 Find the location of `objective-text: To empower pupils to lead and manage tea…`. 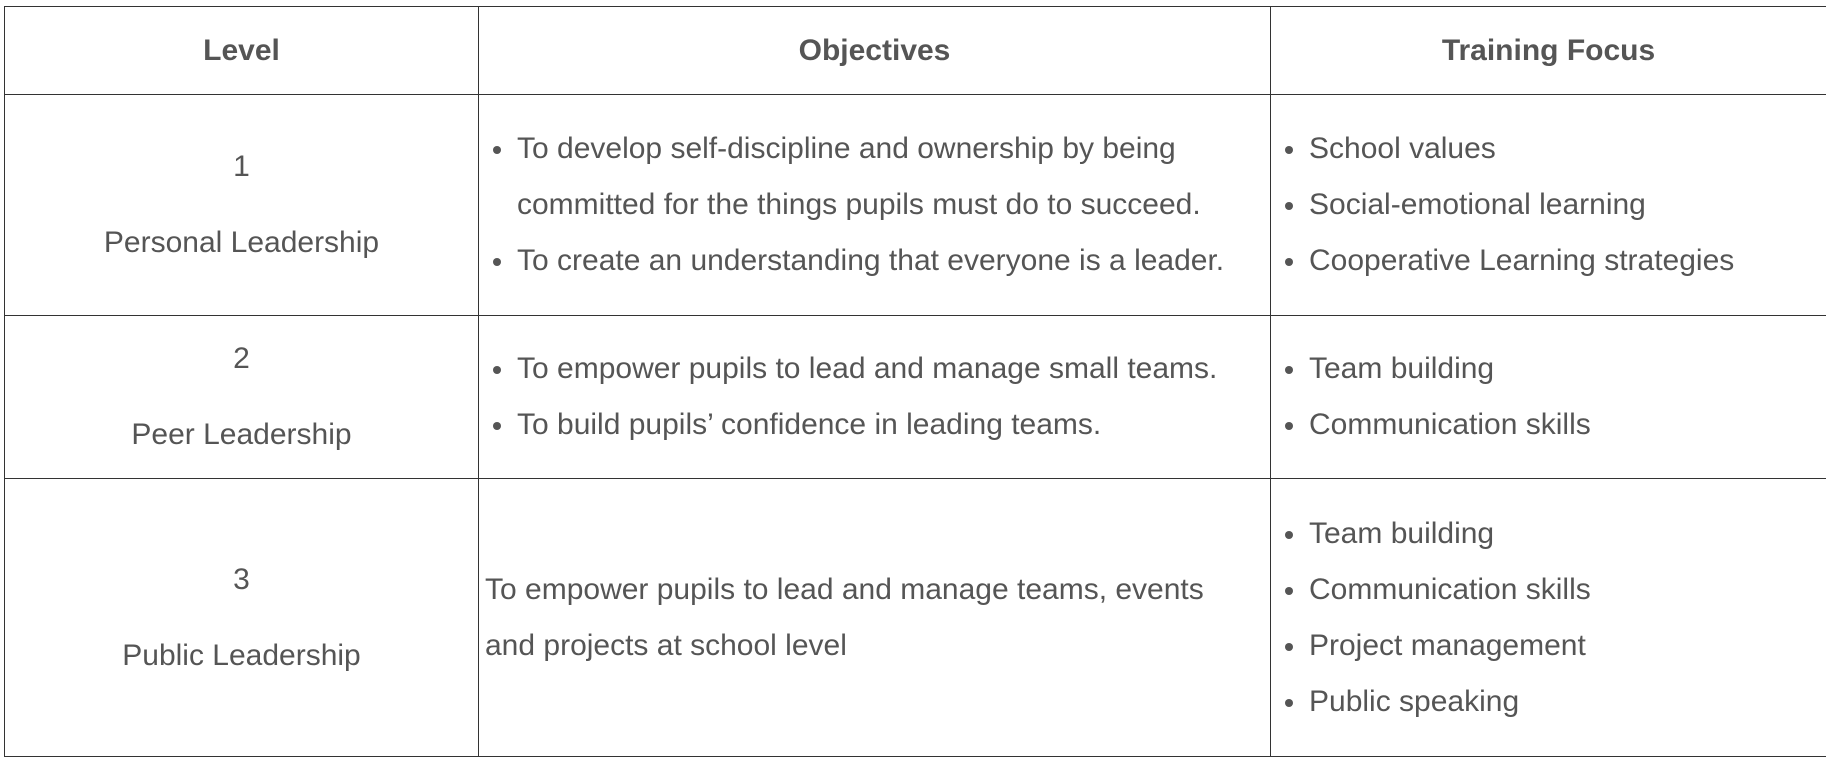

objective-text: To empower pupils to lead and manage tea… is located at coordinates (874, 618).